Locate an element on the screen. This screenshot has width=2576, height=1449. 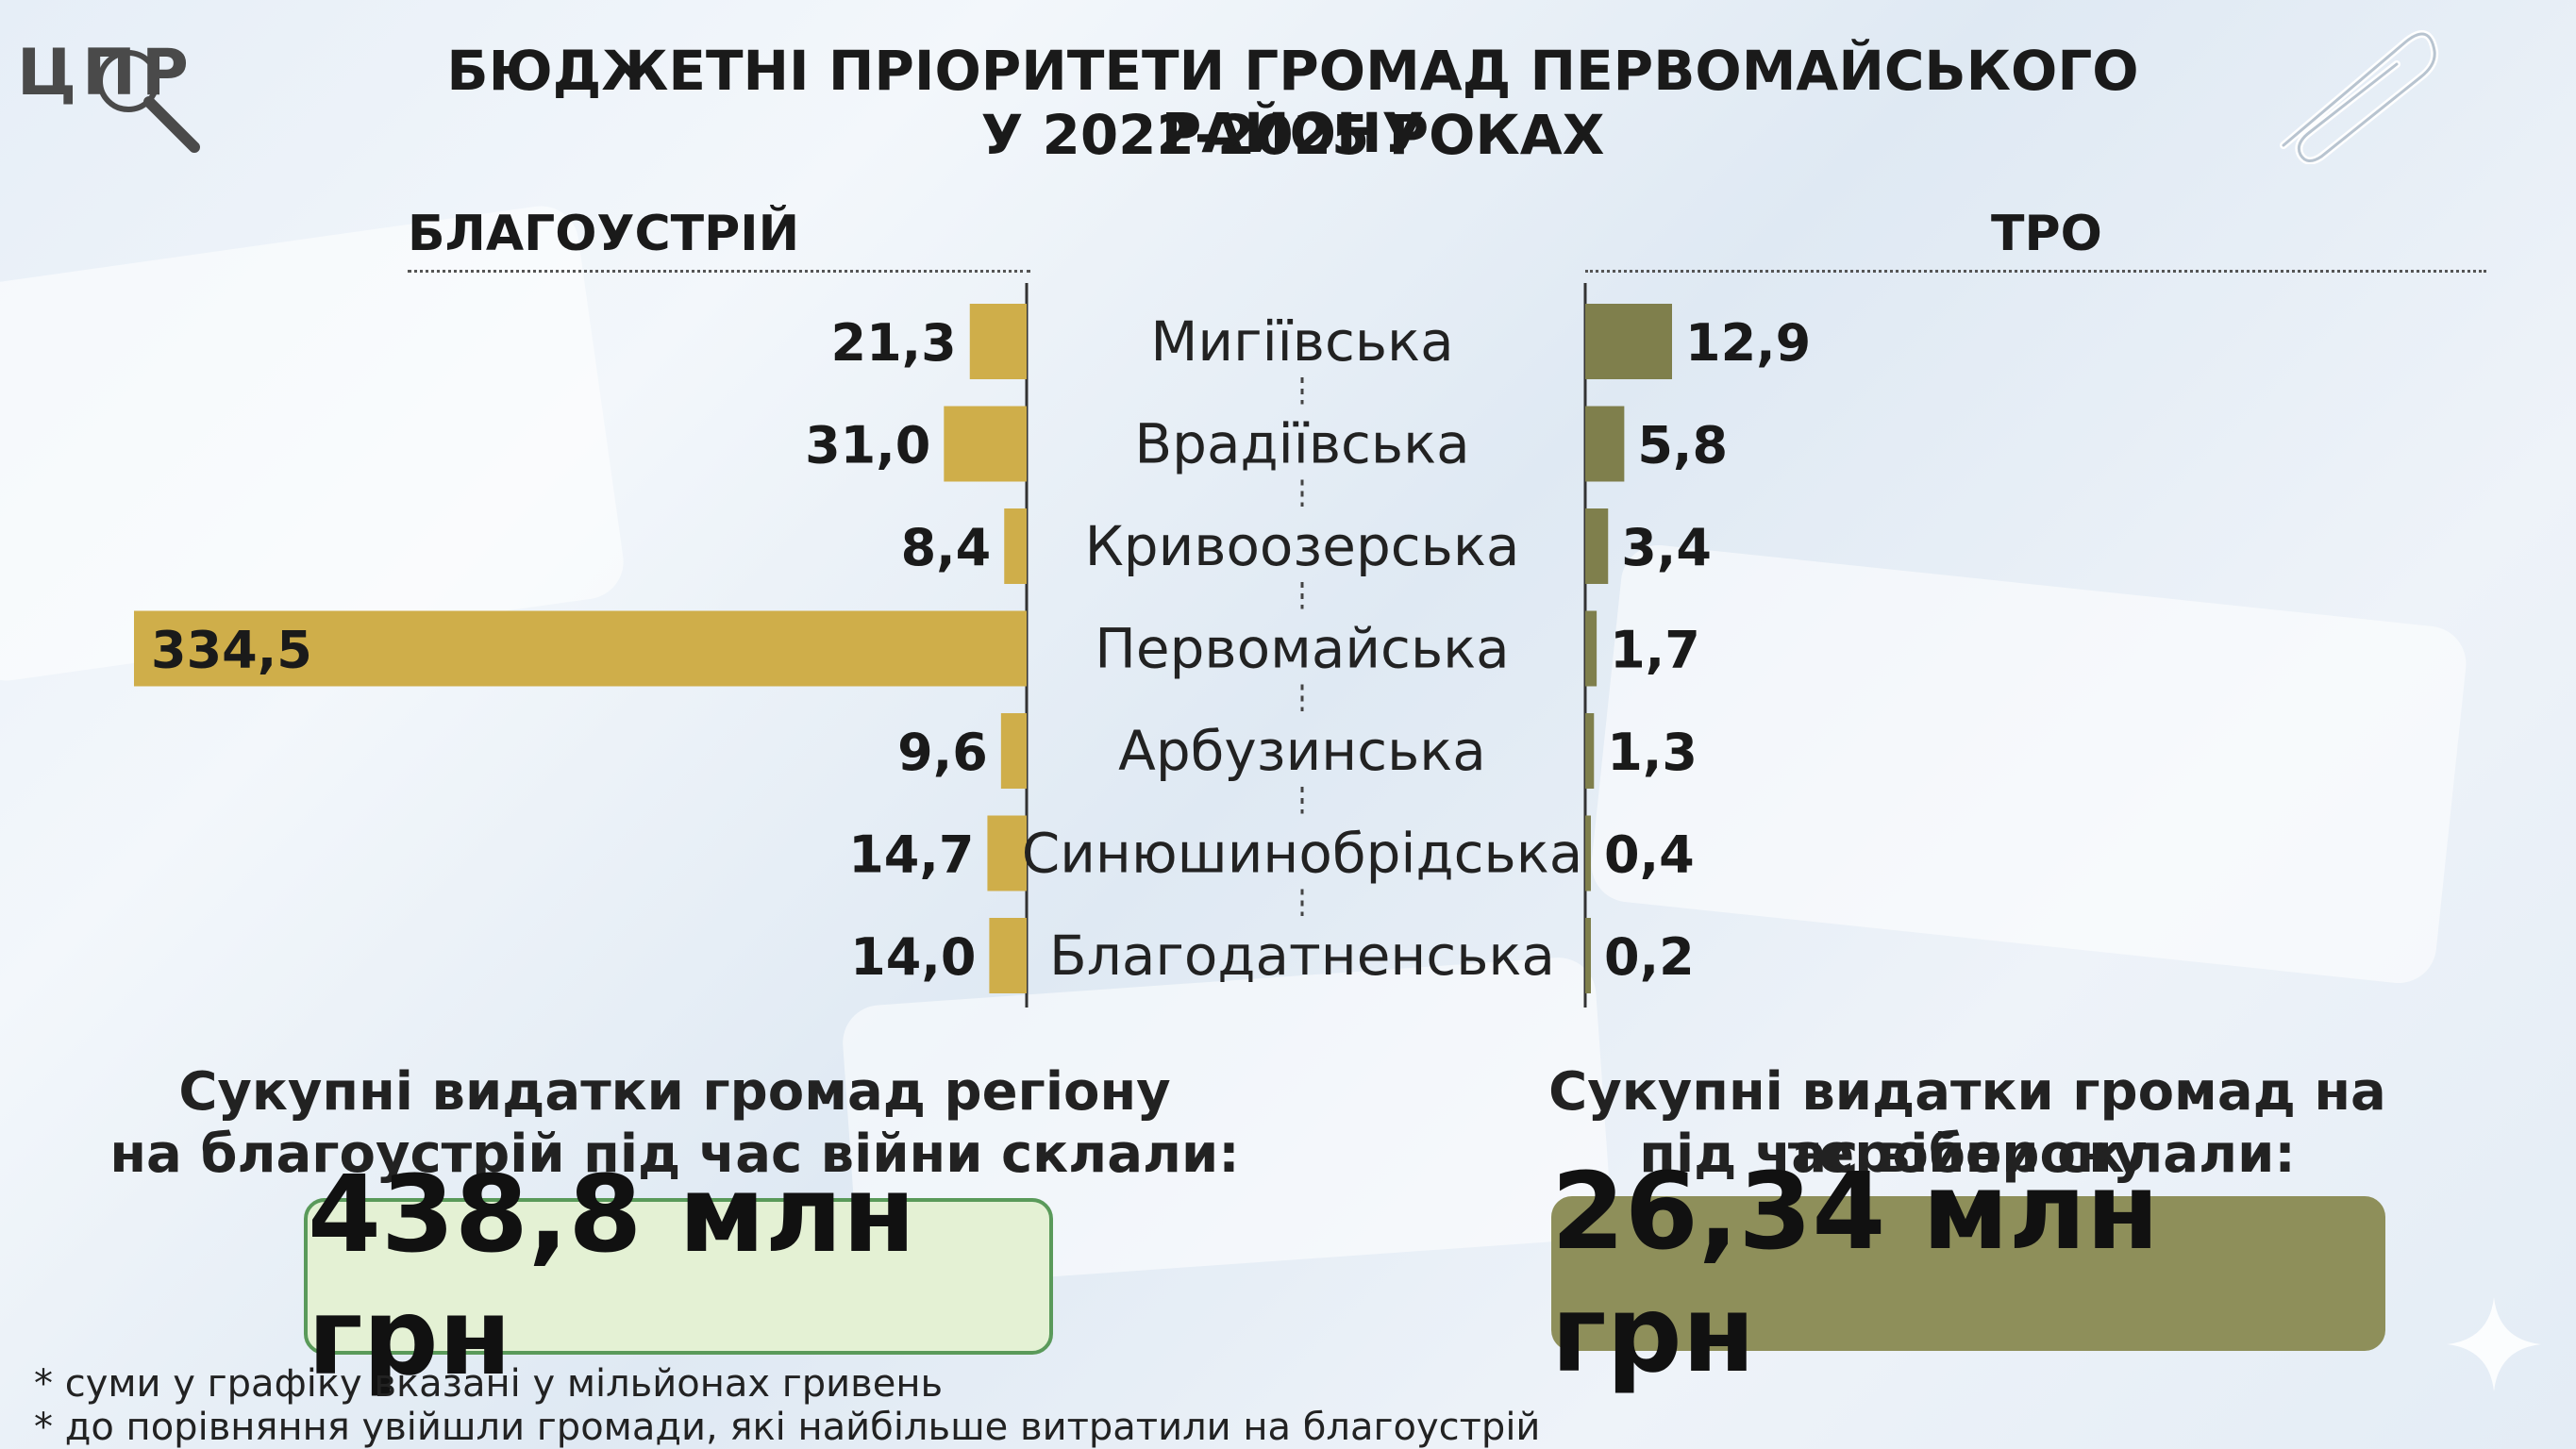
paperclip-icon is located at coordinates (2359, 97).